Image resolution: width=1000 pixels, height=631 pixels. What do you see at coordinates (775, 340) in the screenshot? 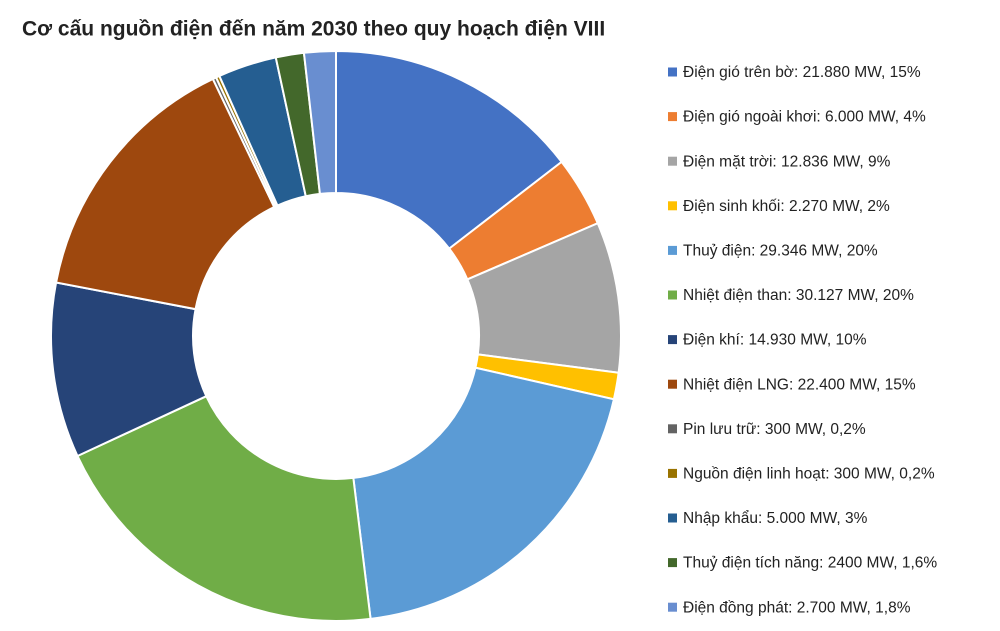
I see `legend-label: Điện khí: 14.930 MW, 10%` at bounding box center [775, 340].